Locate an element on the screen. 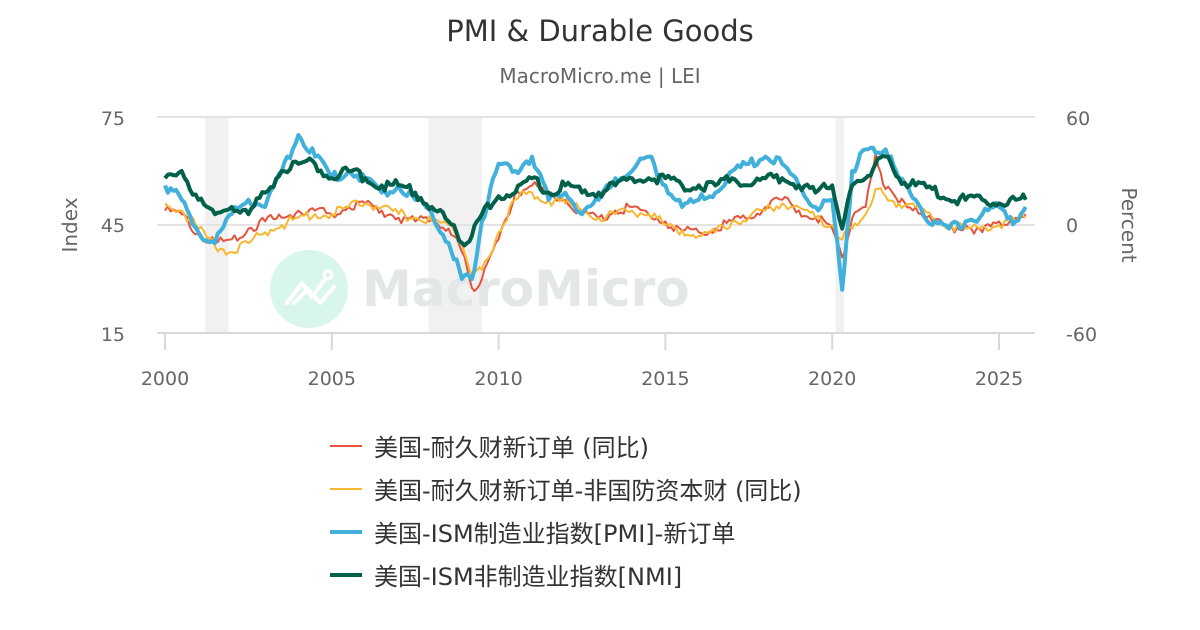 The width and height of the screenshot is (1200, 630). x-tick-label: 2000 is located at coordinates (165, 379).